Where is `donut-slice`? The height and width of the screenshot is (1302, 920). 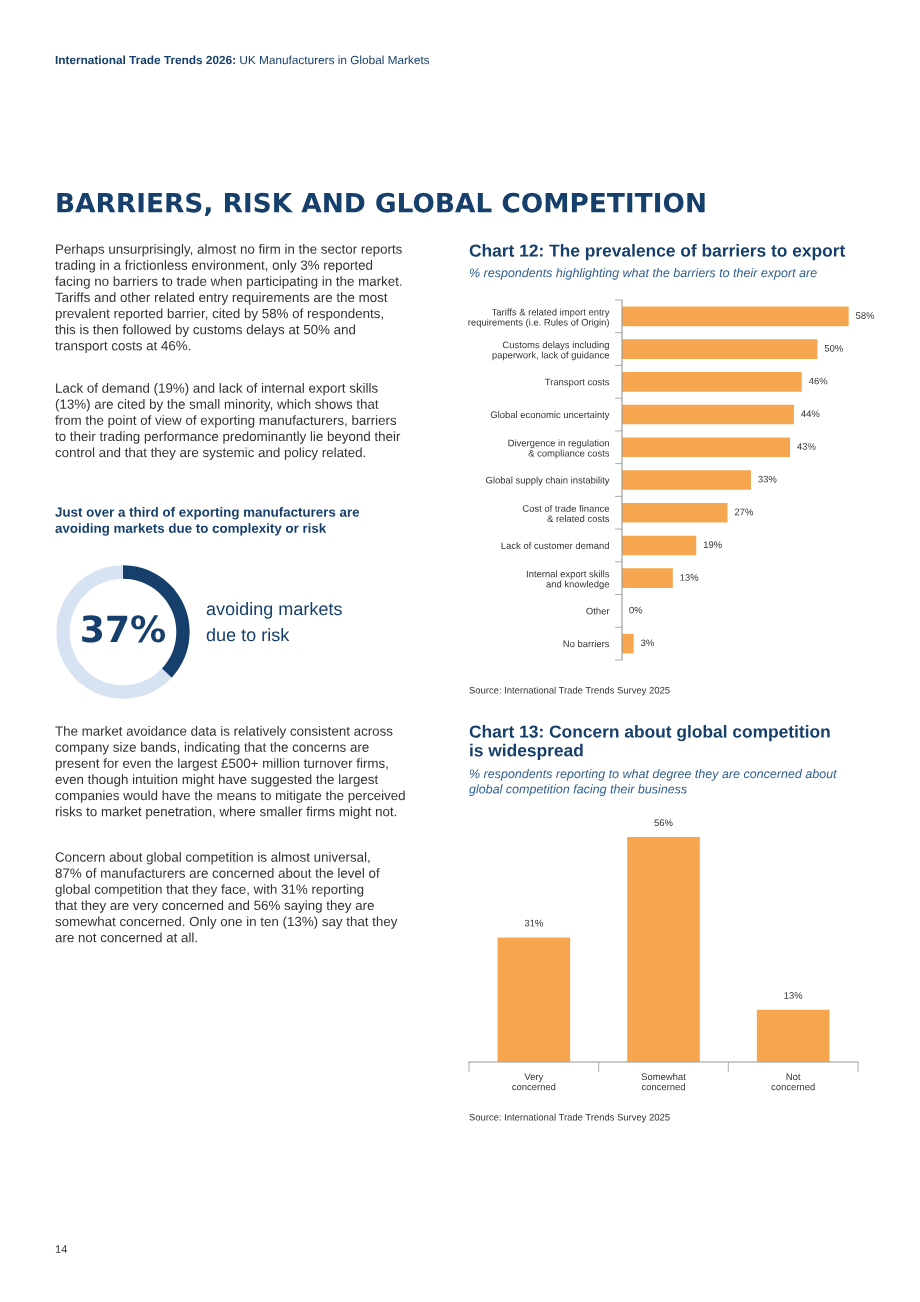
donut-slice is located at coordinates (114, 632).